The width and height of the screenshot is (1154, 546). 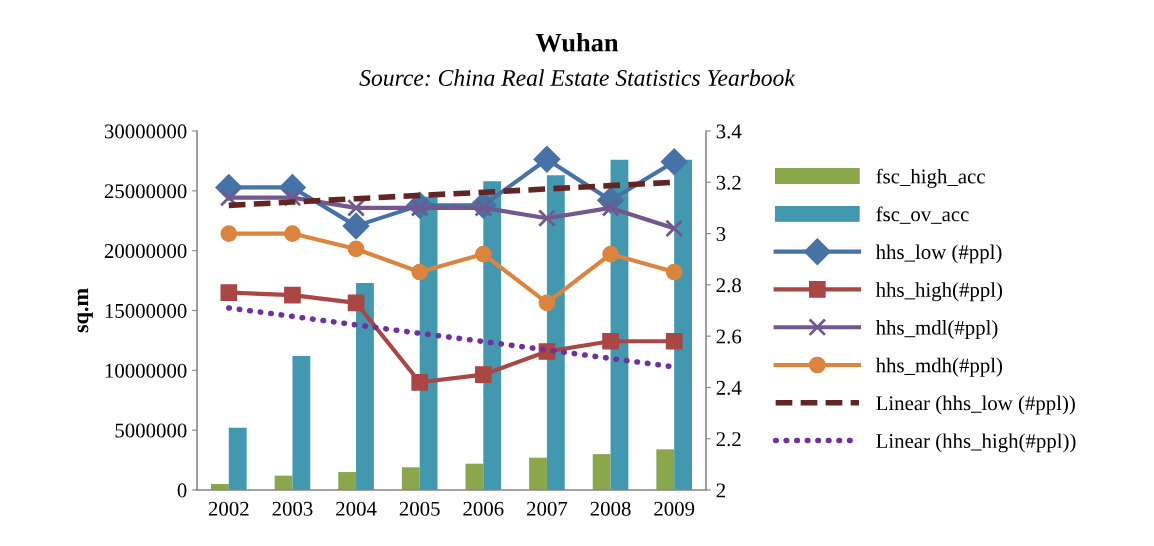 What do you see at coordinates (720, 490) in the screenshot?
I see `y2-tick-label: 2` at bounding box center [720, 490].